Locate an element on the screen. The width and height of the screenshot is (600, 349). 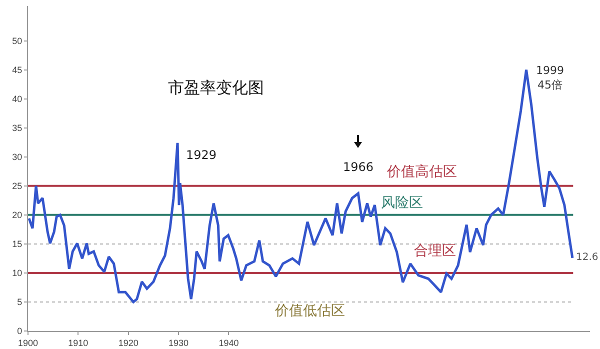
y-tick-label: 50 is located at coordinates (17, 41).